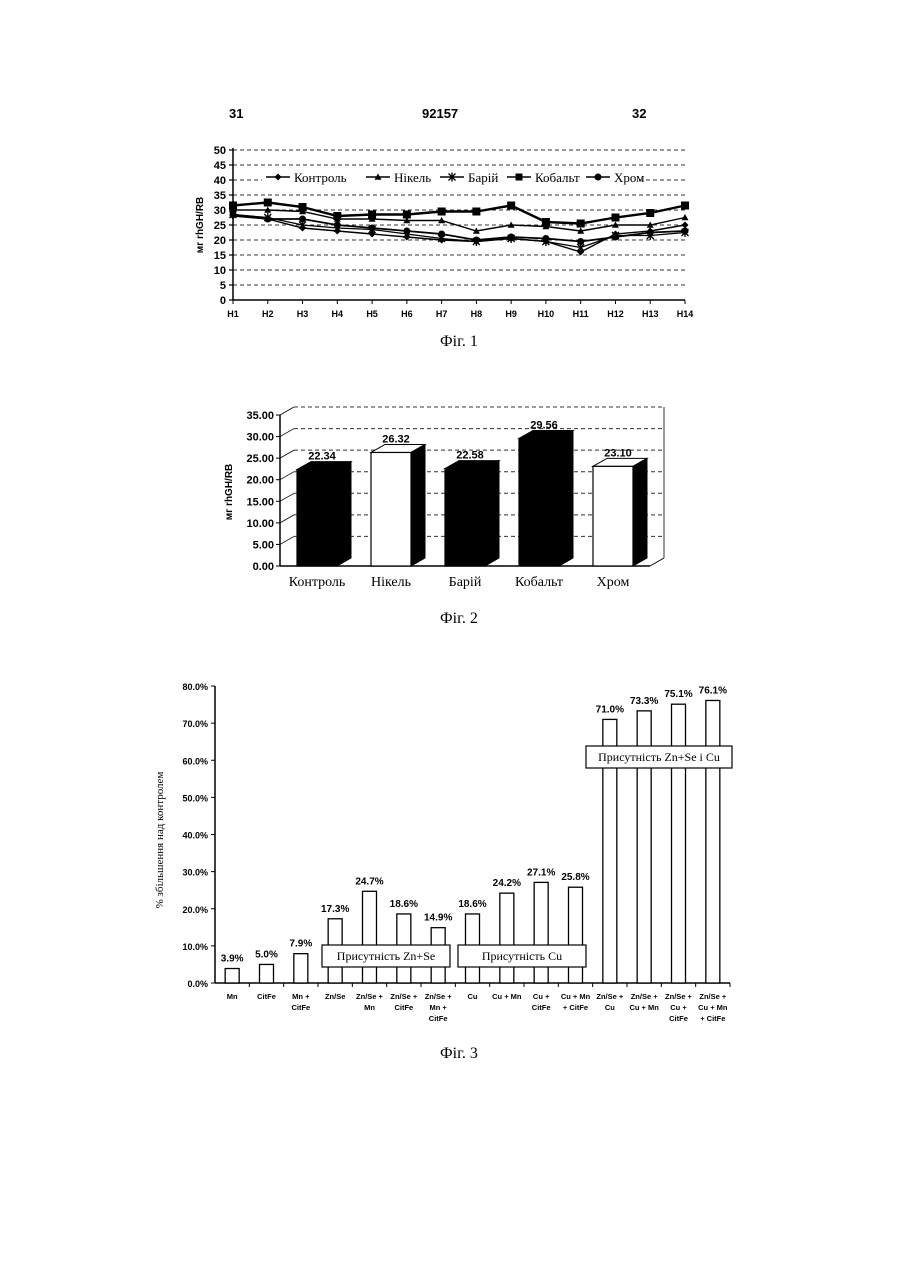 Image resolution: width=901 pixels, height=1273 pixels. What do you see at coordinates (195, 836) in the screenshot?
I see `y-tick-label: 40.0%` at bounding box center [195, 836].